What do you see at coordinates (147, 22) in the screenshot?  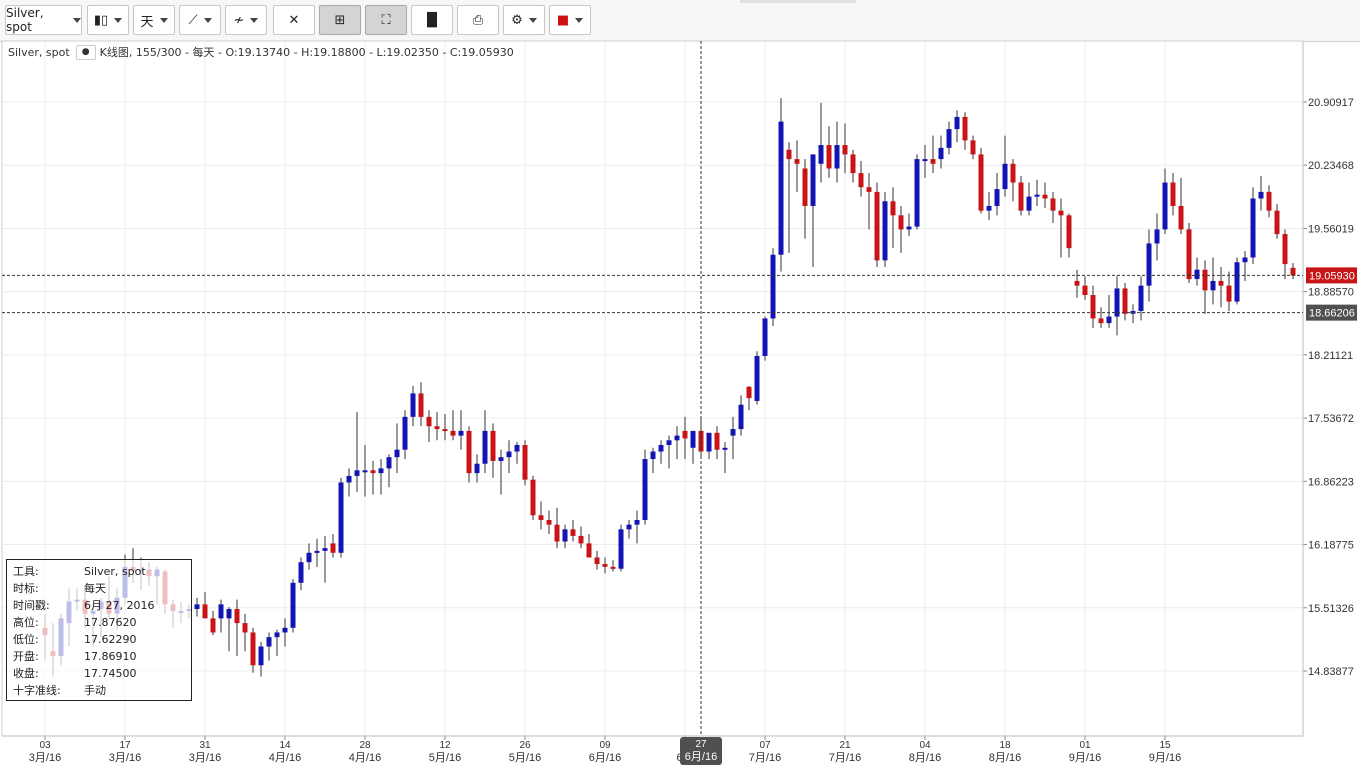 I see `period-label: 天` at bounding box center [147, 22].